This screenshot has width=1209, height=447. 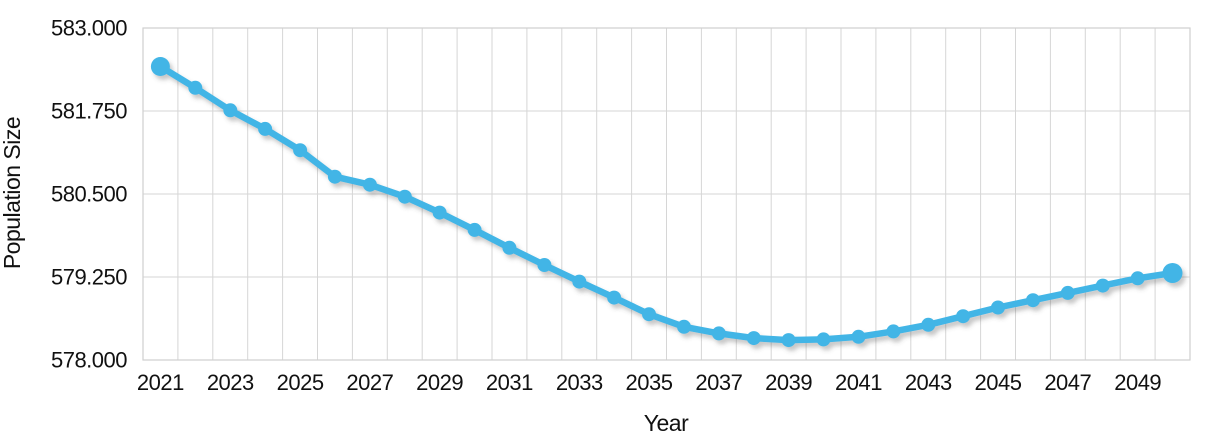 I want to click on data-point-2022, so click(x=195, y=87).